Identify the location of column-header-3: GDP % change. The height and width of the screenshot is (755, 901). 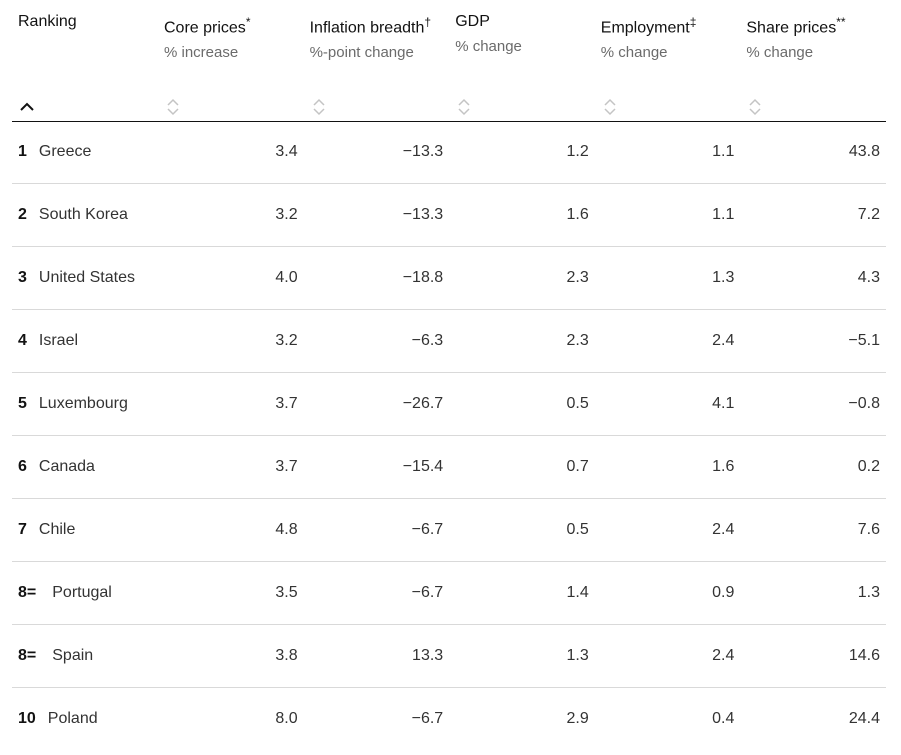
(522, 61).